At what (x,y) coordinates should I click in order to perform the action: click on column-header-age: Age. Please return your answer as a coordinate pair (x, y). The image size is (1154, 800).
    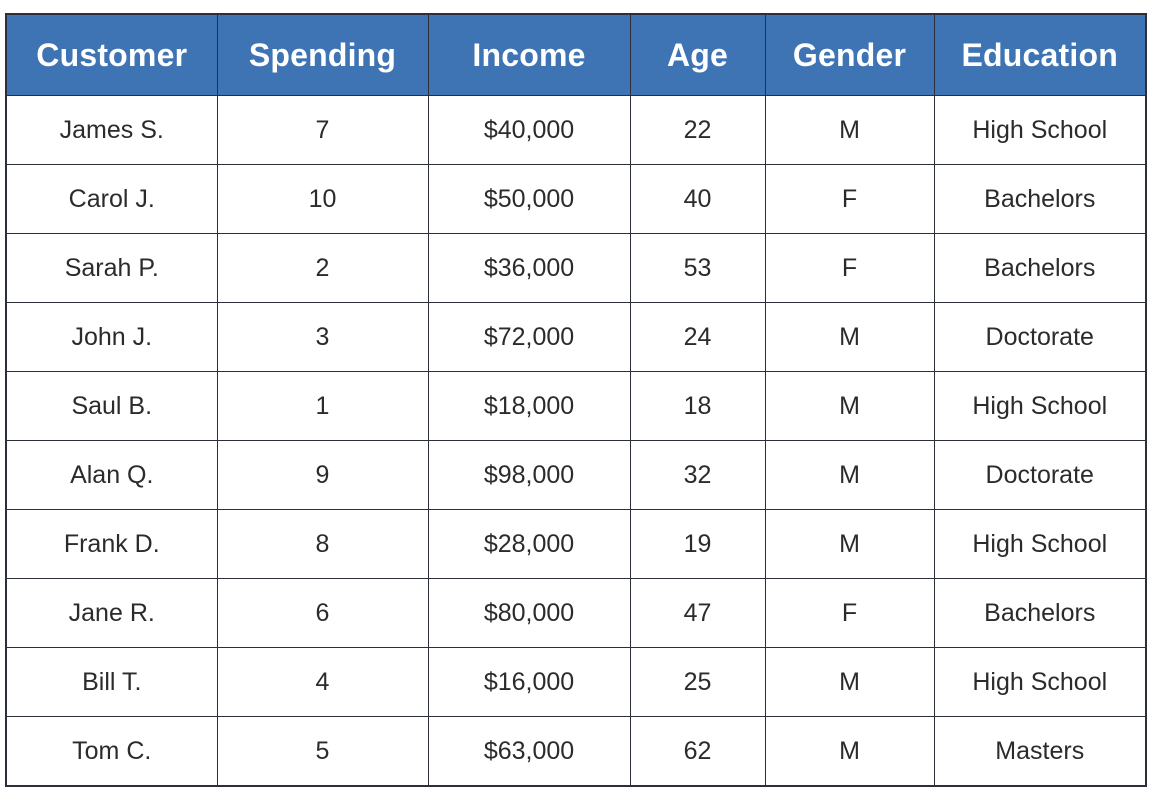
    Looking at the image, I should click on (697, 54).